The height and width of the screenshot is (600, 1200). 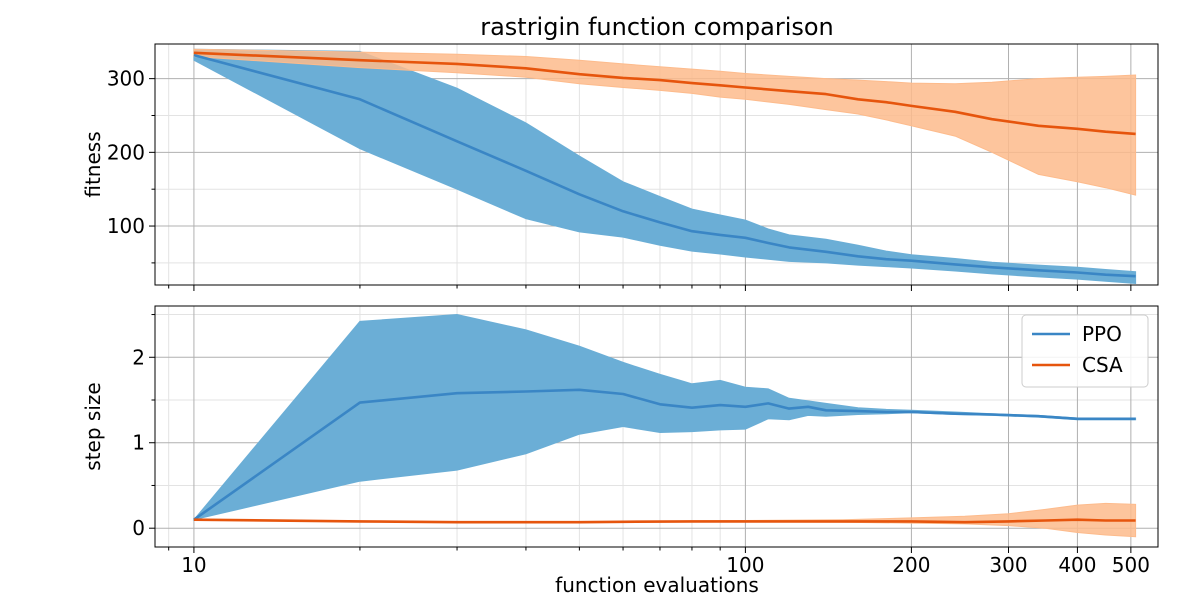 I want to click on y-tick-label: 300, so click(x=126, y=79).